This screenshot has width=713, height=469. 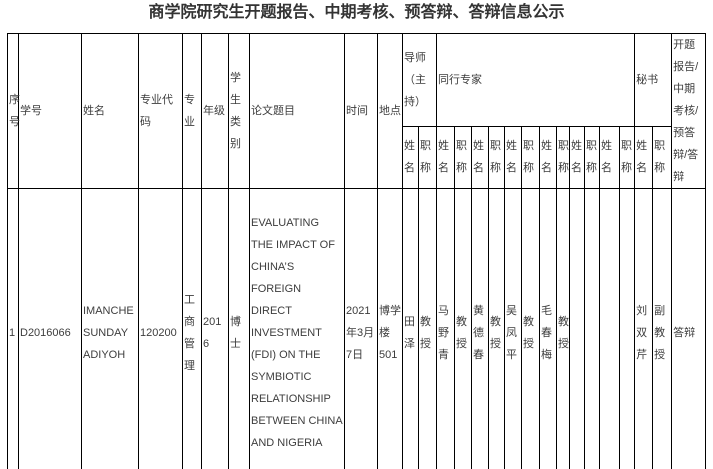 I want to click on subheader-secretary-name: 姓名, so click(x=644, y=157).